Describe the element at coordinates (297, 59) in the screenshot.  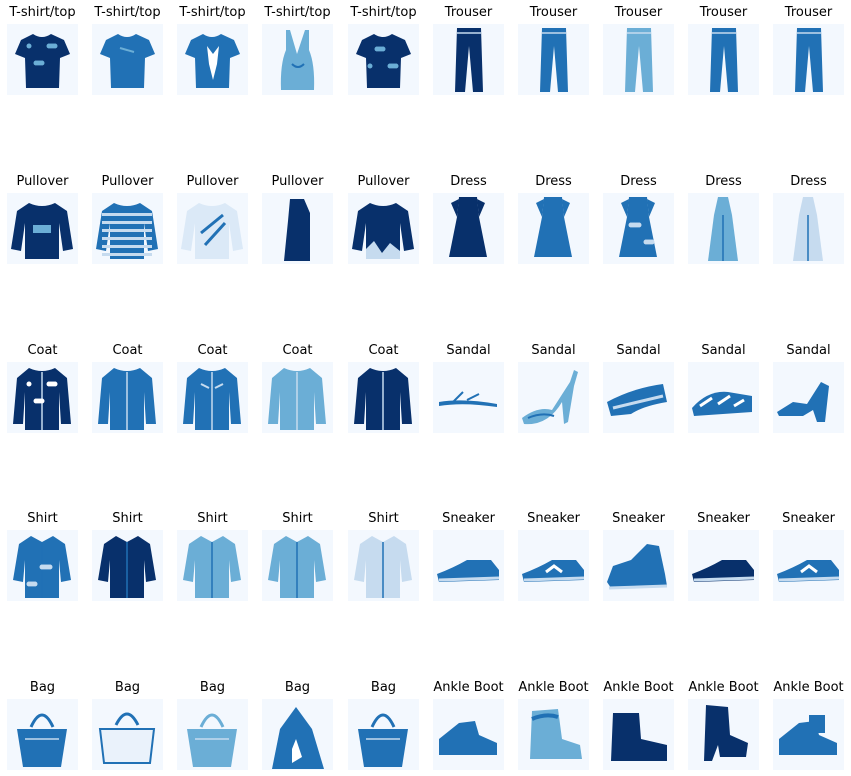
I see `tank-top-icon` at that location.